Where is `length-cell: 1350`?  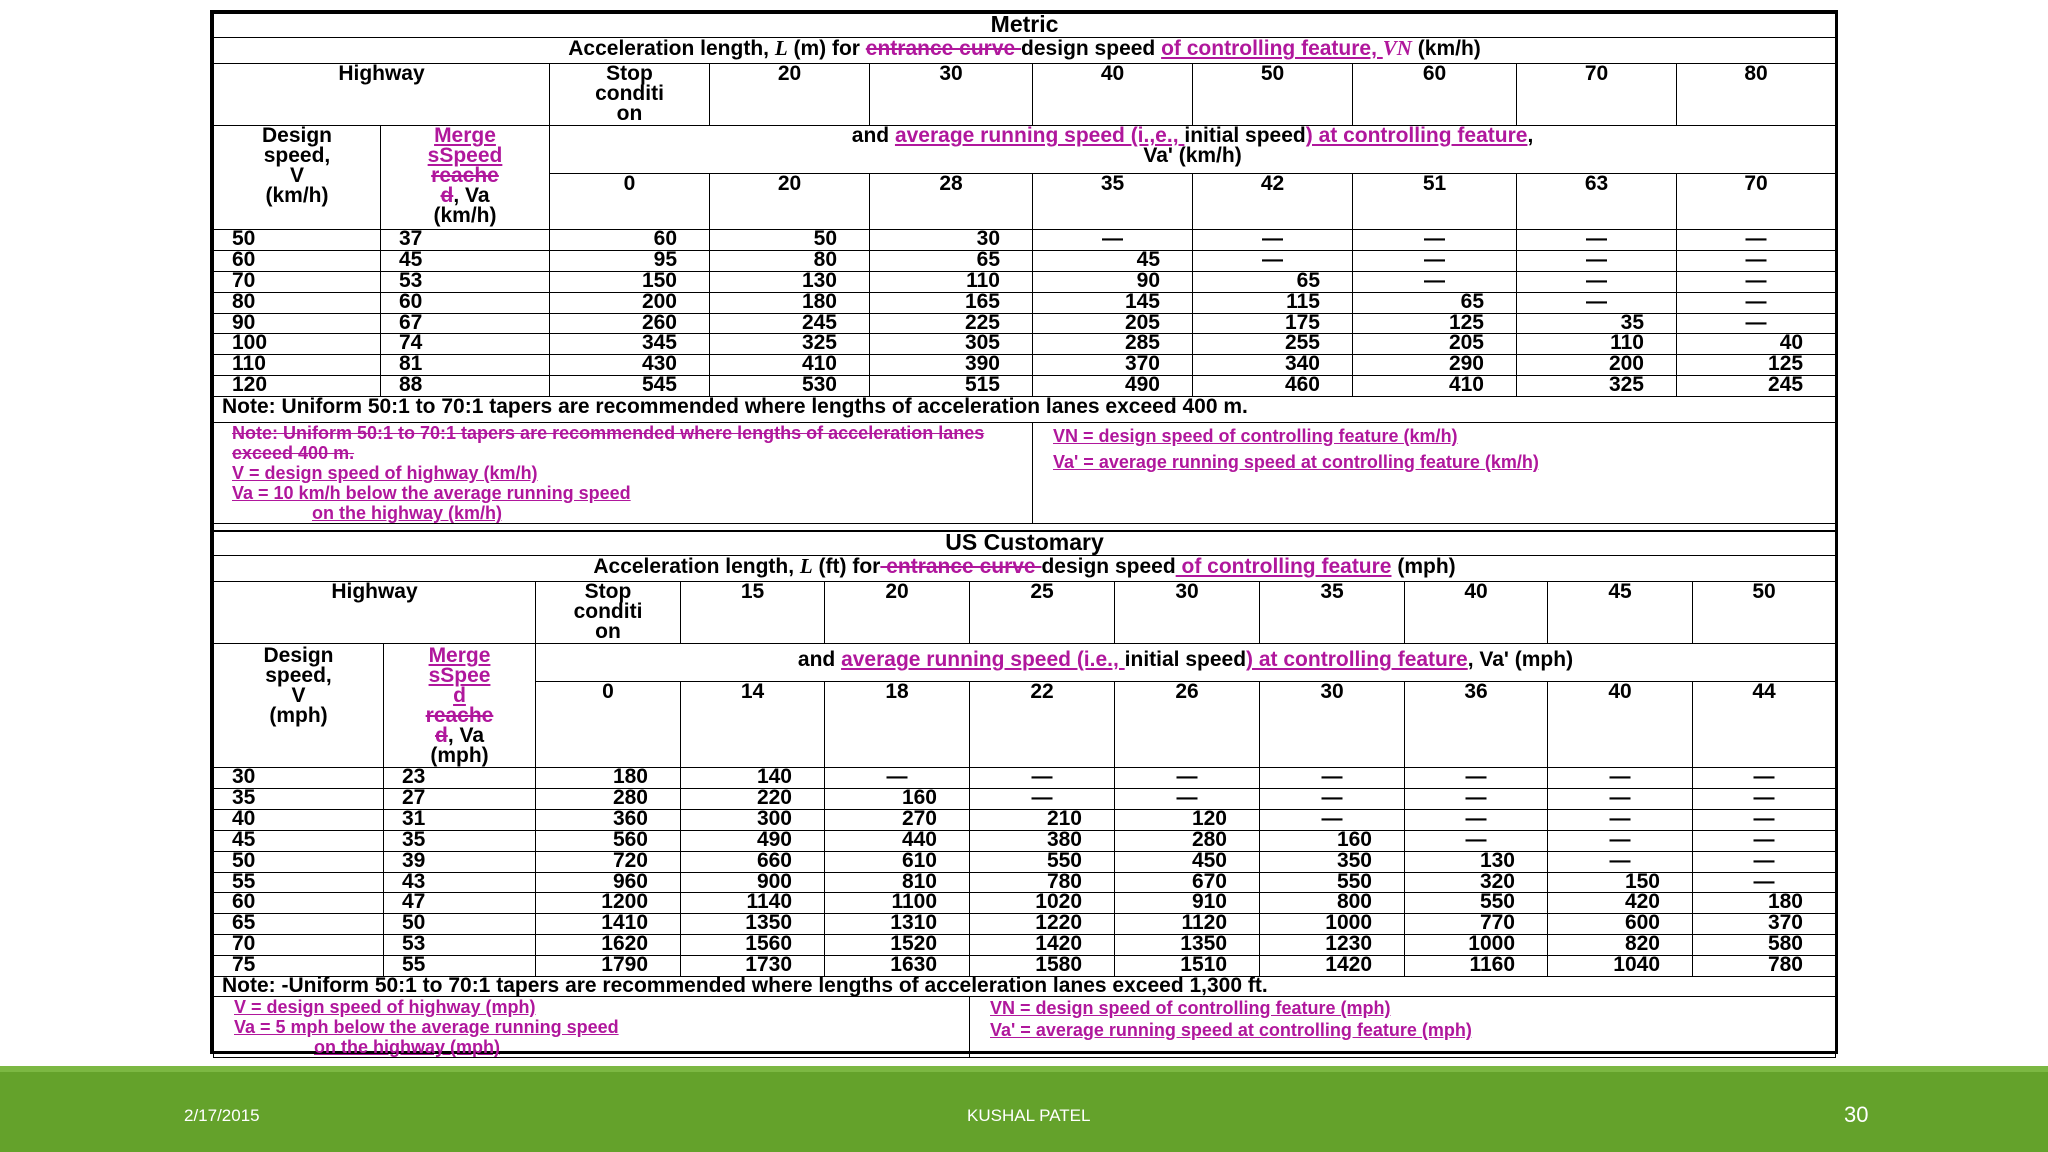 length-cell: 1350 is located at coordinates (752, 924).